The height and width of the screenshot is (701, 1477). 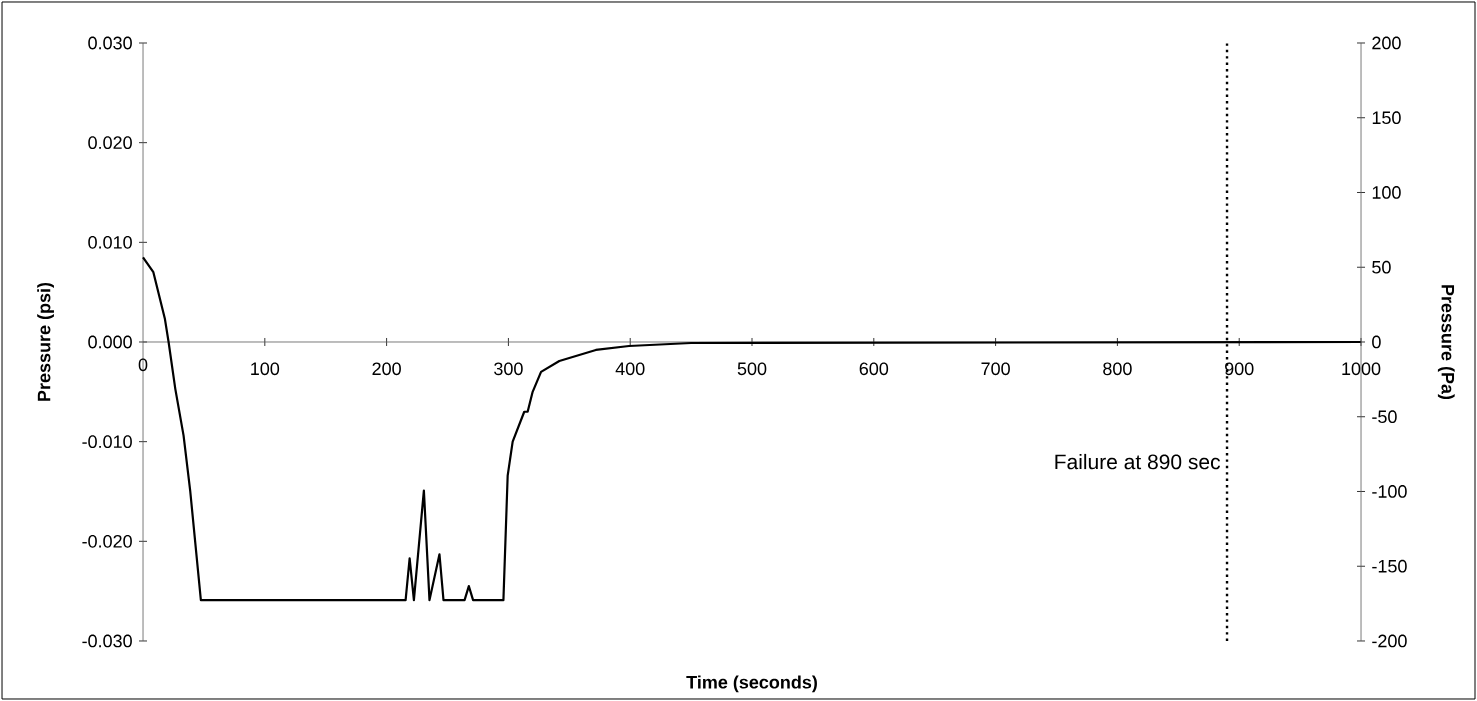 What do you see at coordinates (265, 369) in the screenshot?
I see `x-tick-label: 100` at bounding box center [265, 369].